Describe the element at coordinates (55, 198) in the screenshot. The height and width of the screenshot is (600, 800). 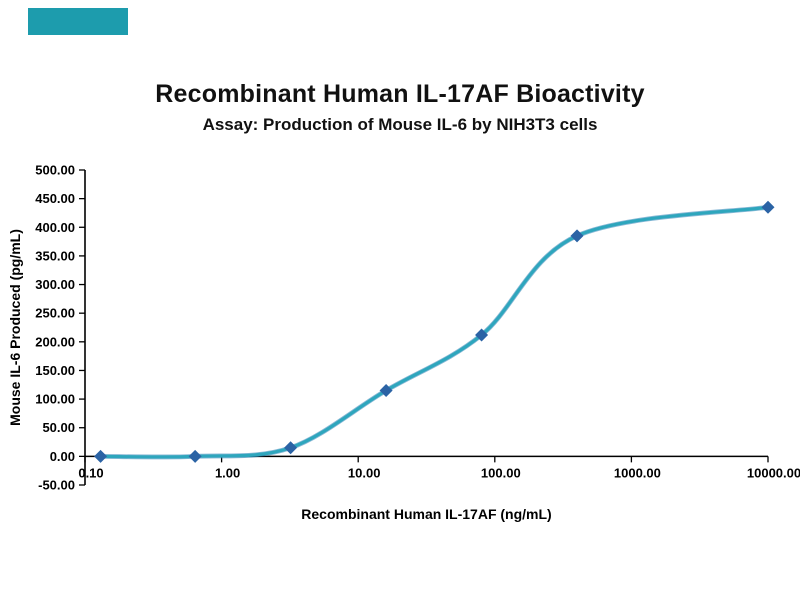
I see `svg-text: 450.00` at that location.